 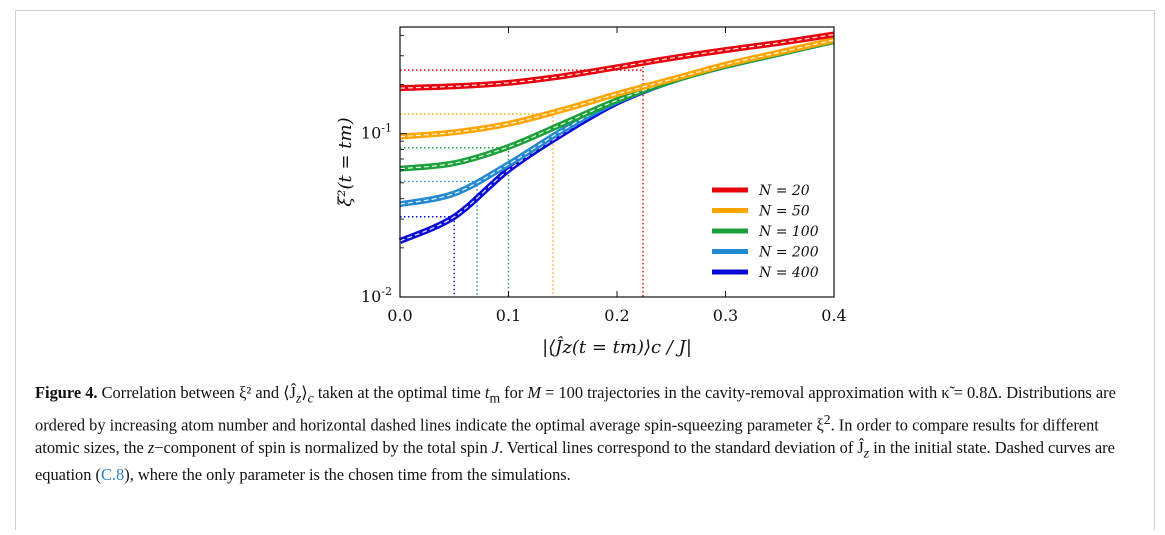 I want to click on caption-sup-2: 2, so click(x=827, y=420).